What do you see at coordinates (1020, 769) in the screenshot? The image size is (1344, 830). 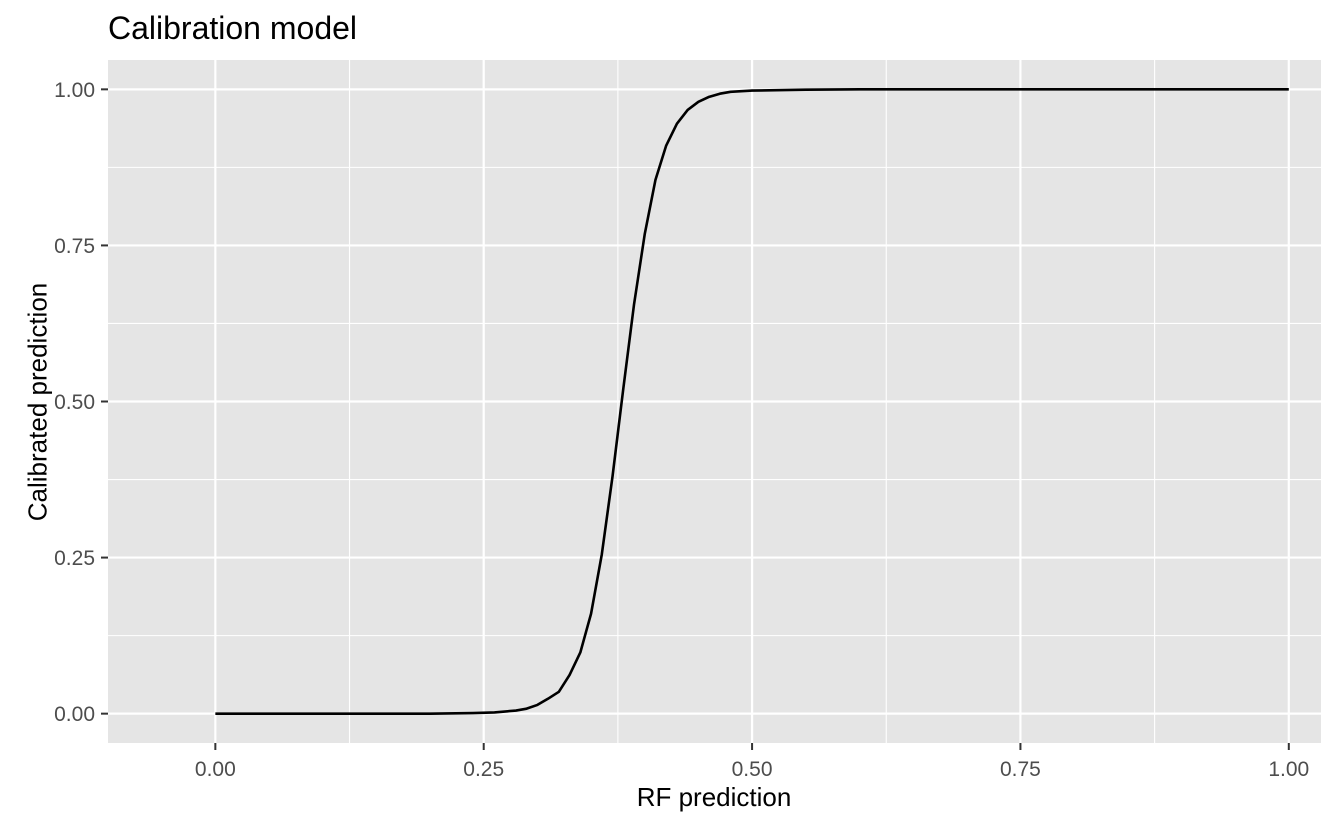 I see `x-tick-label: 0.75` at bounding box center [1020, 769].